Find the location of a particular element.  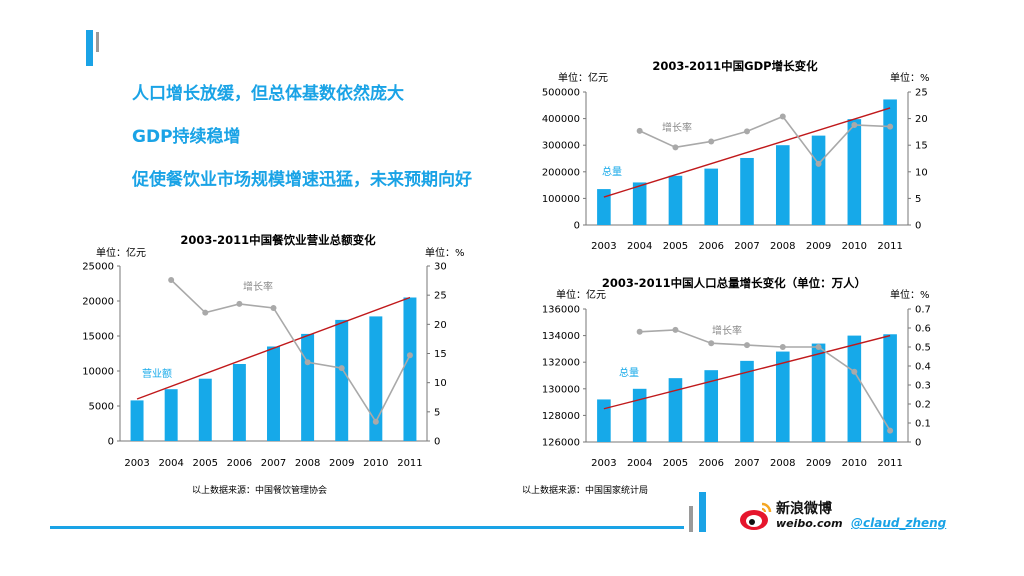

left-tick-label: 200000 is located at coordinates (561, 172).